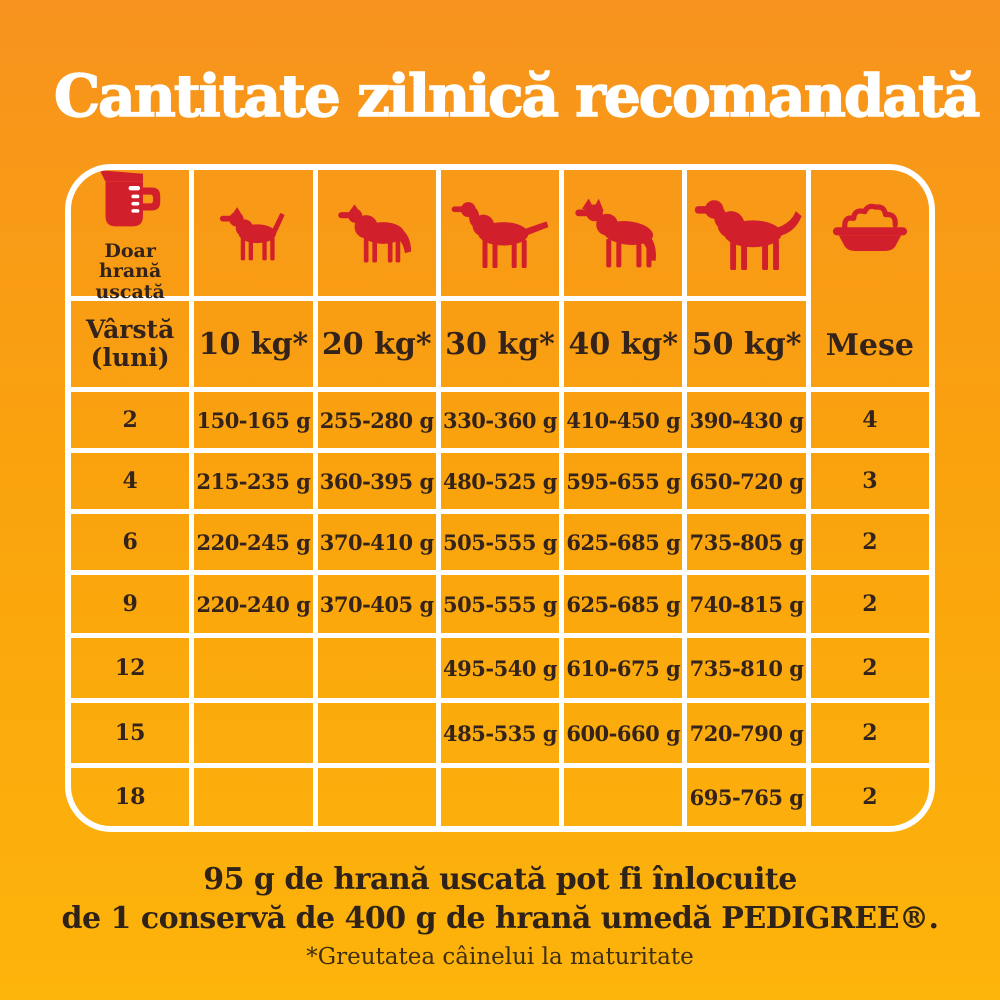  I want to click on table-row-cell: 9, so click(130, 604).